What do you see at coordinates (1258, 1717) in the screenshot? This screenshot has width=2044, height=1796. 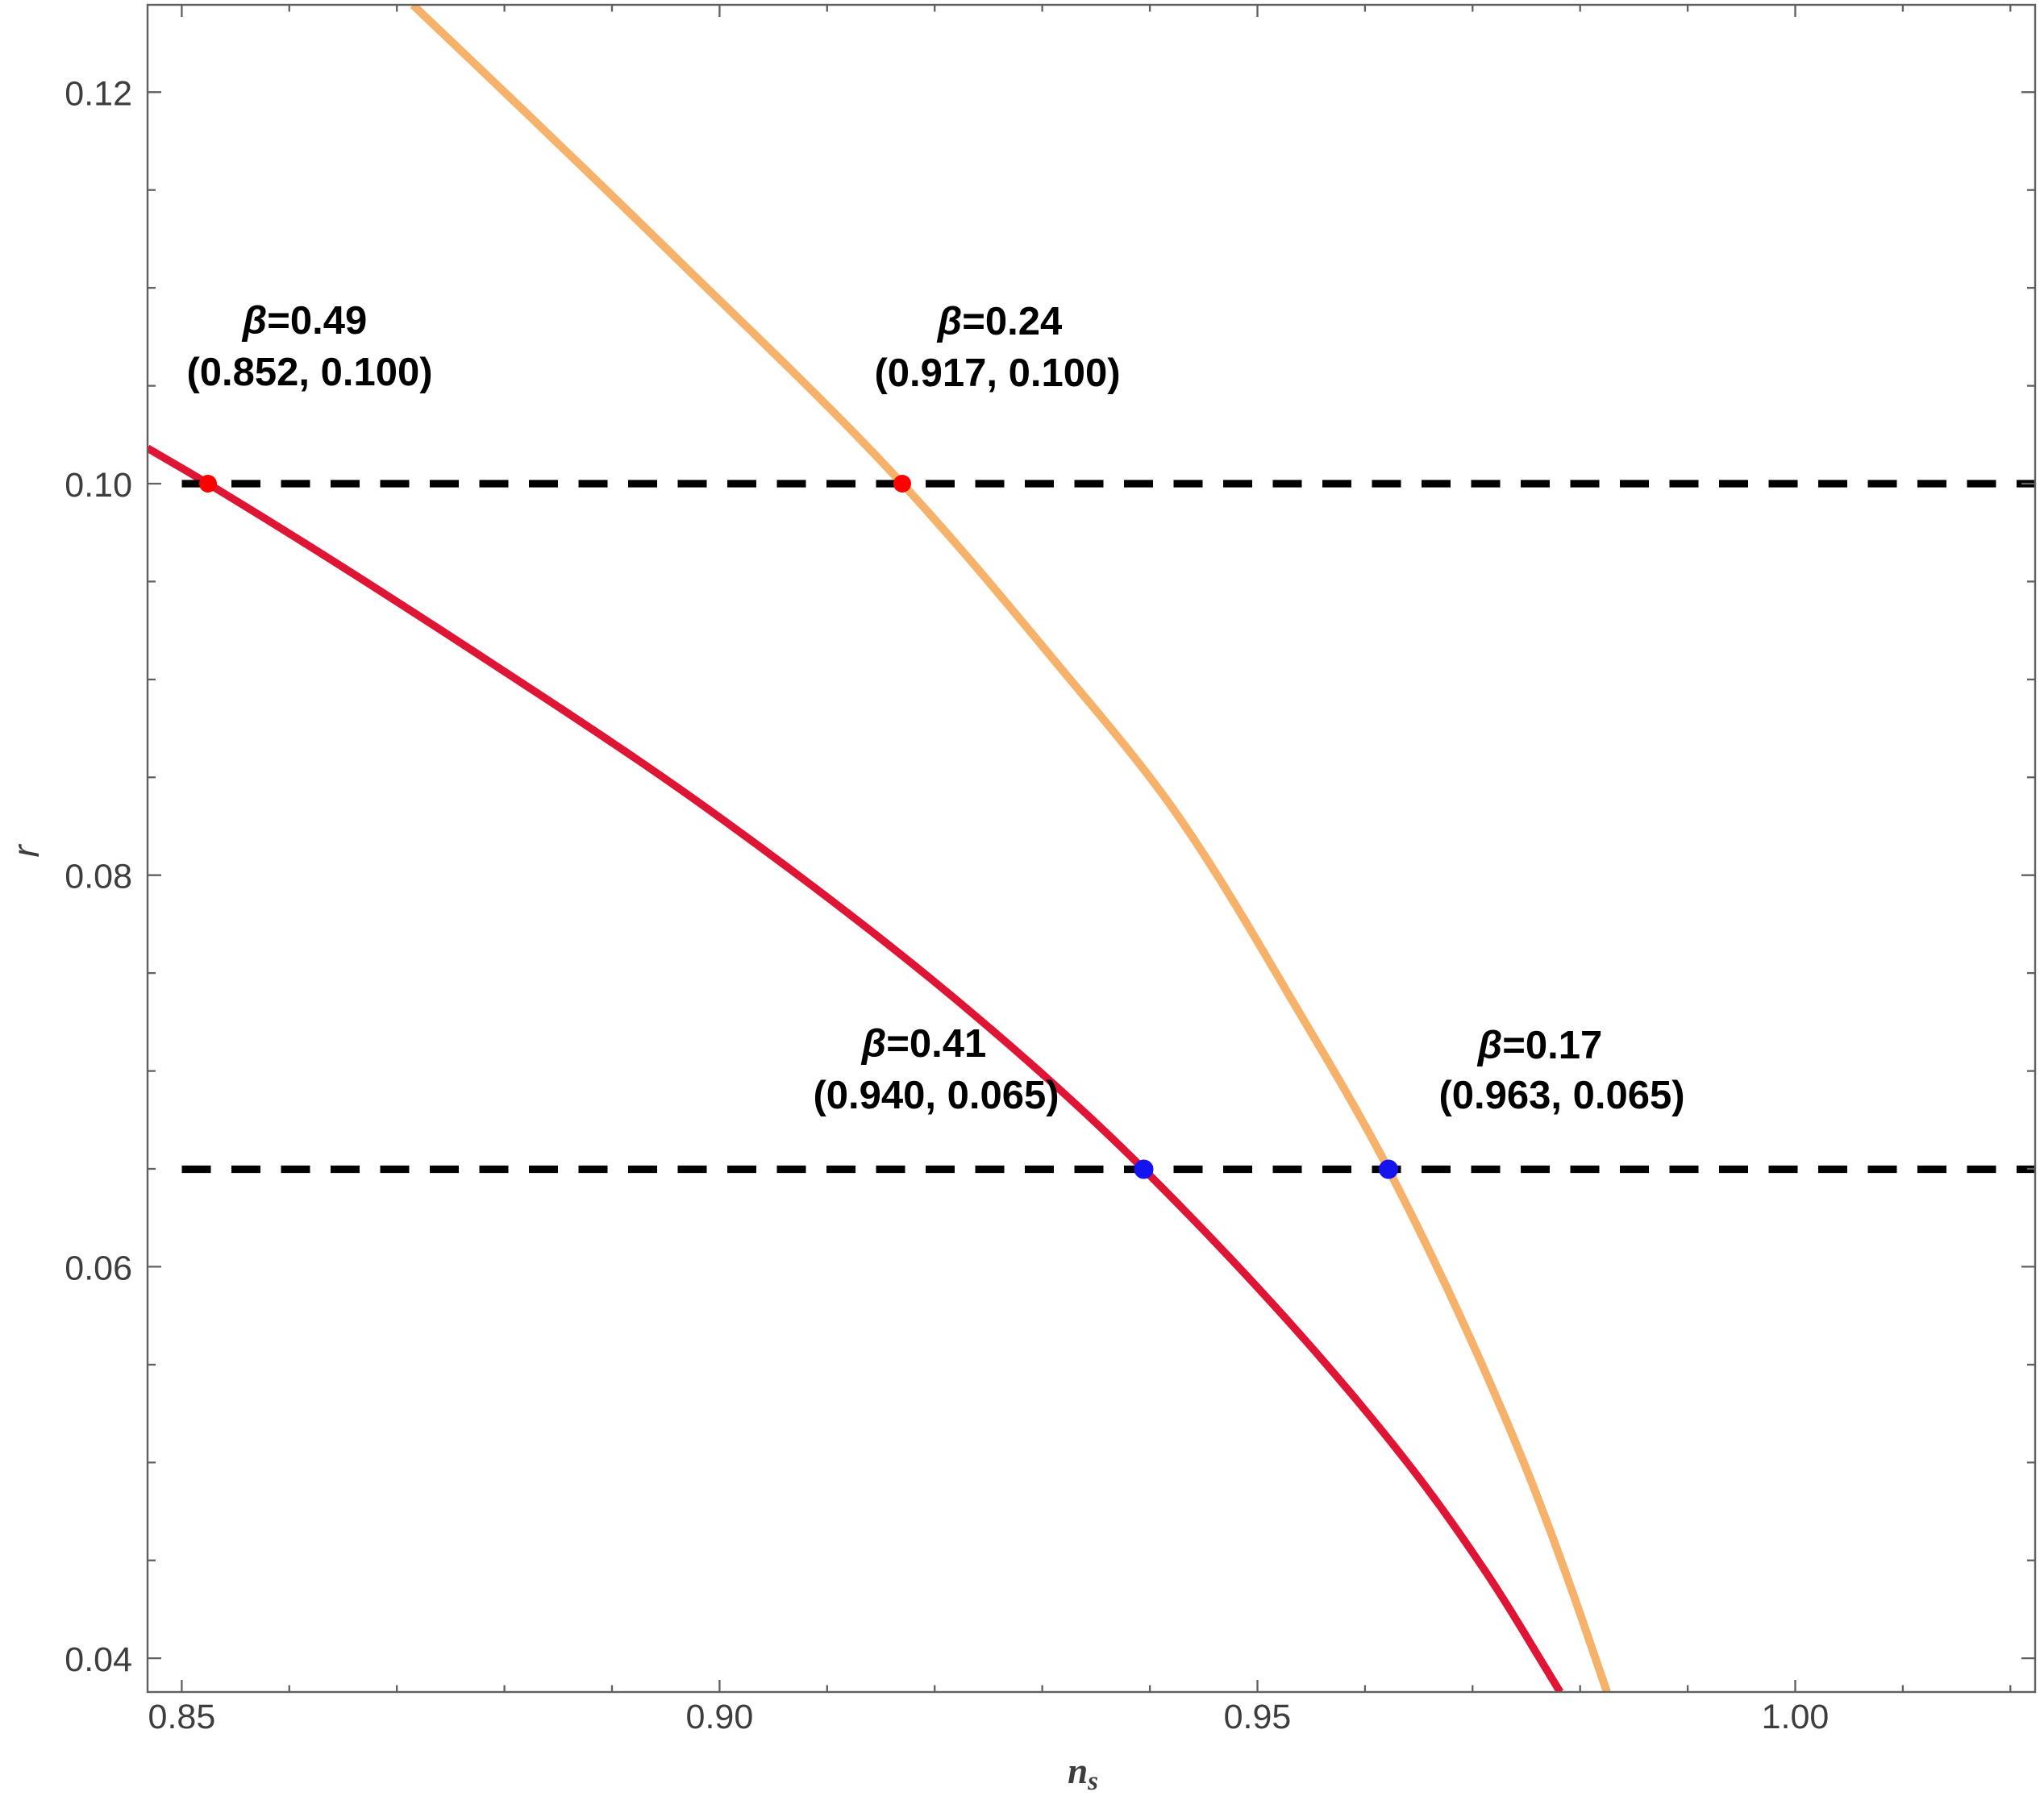 I see `svg-text: 0.95` at bounding box center [1258, 1717].